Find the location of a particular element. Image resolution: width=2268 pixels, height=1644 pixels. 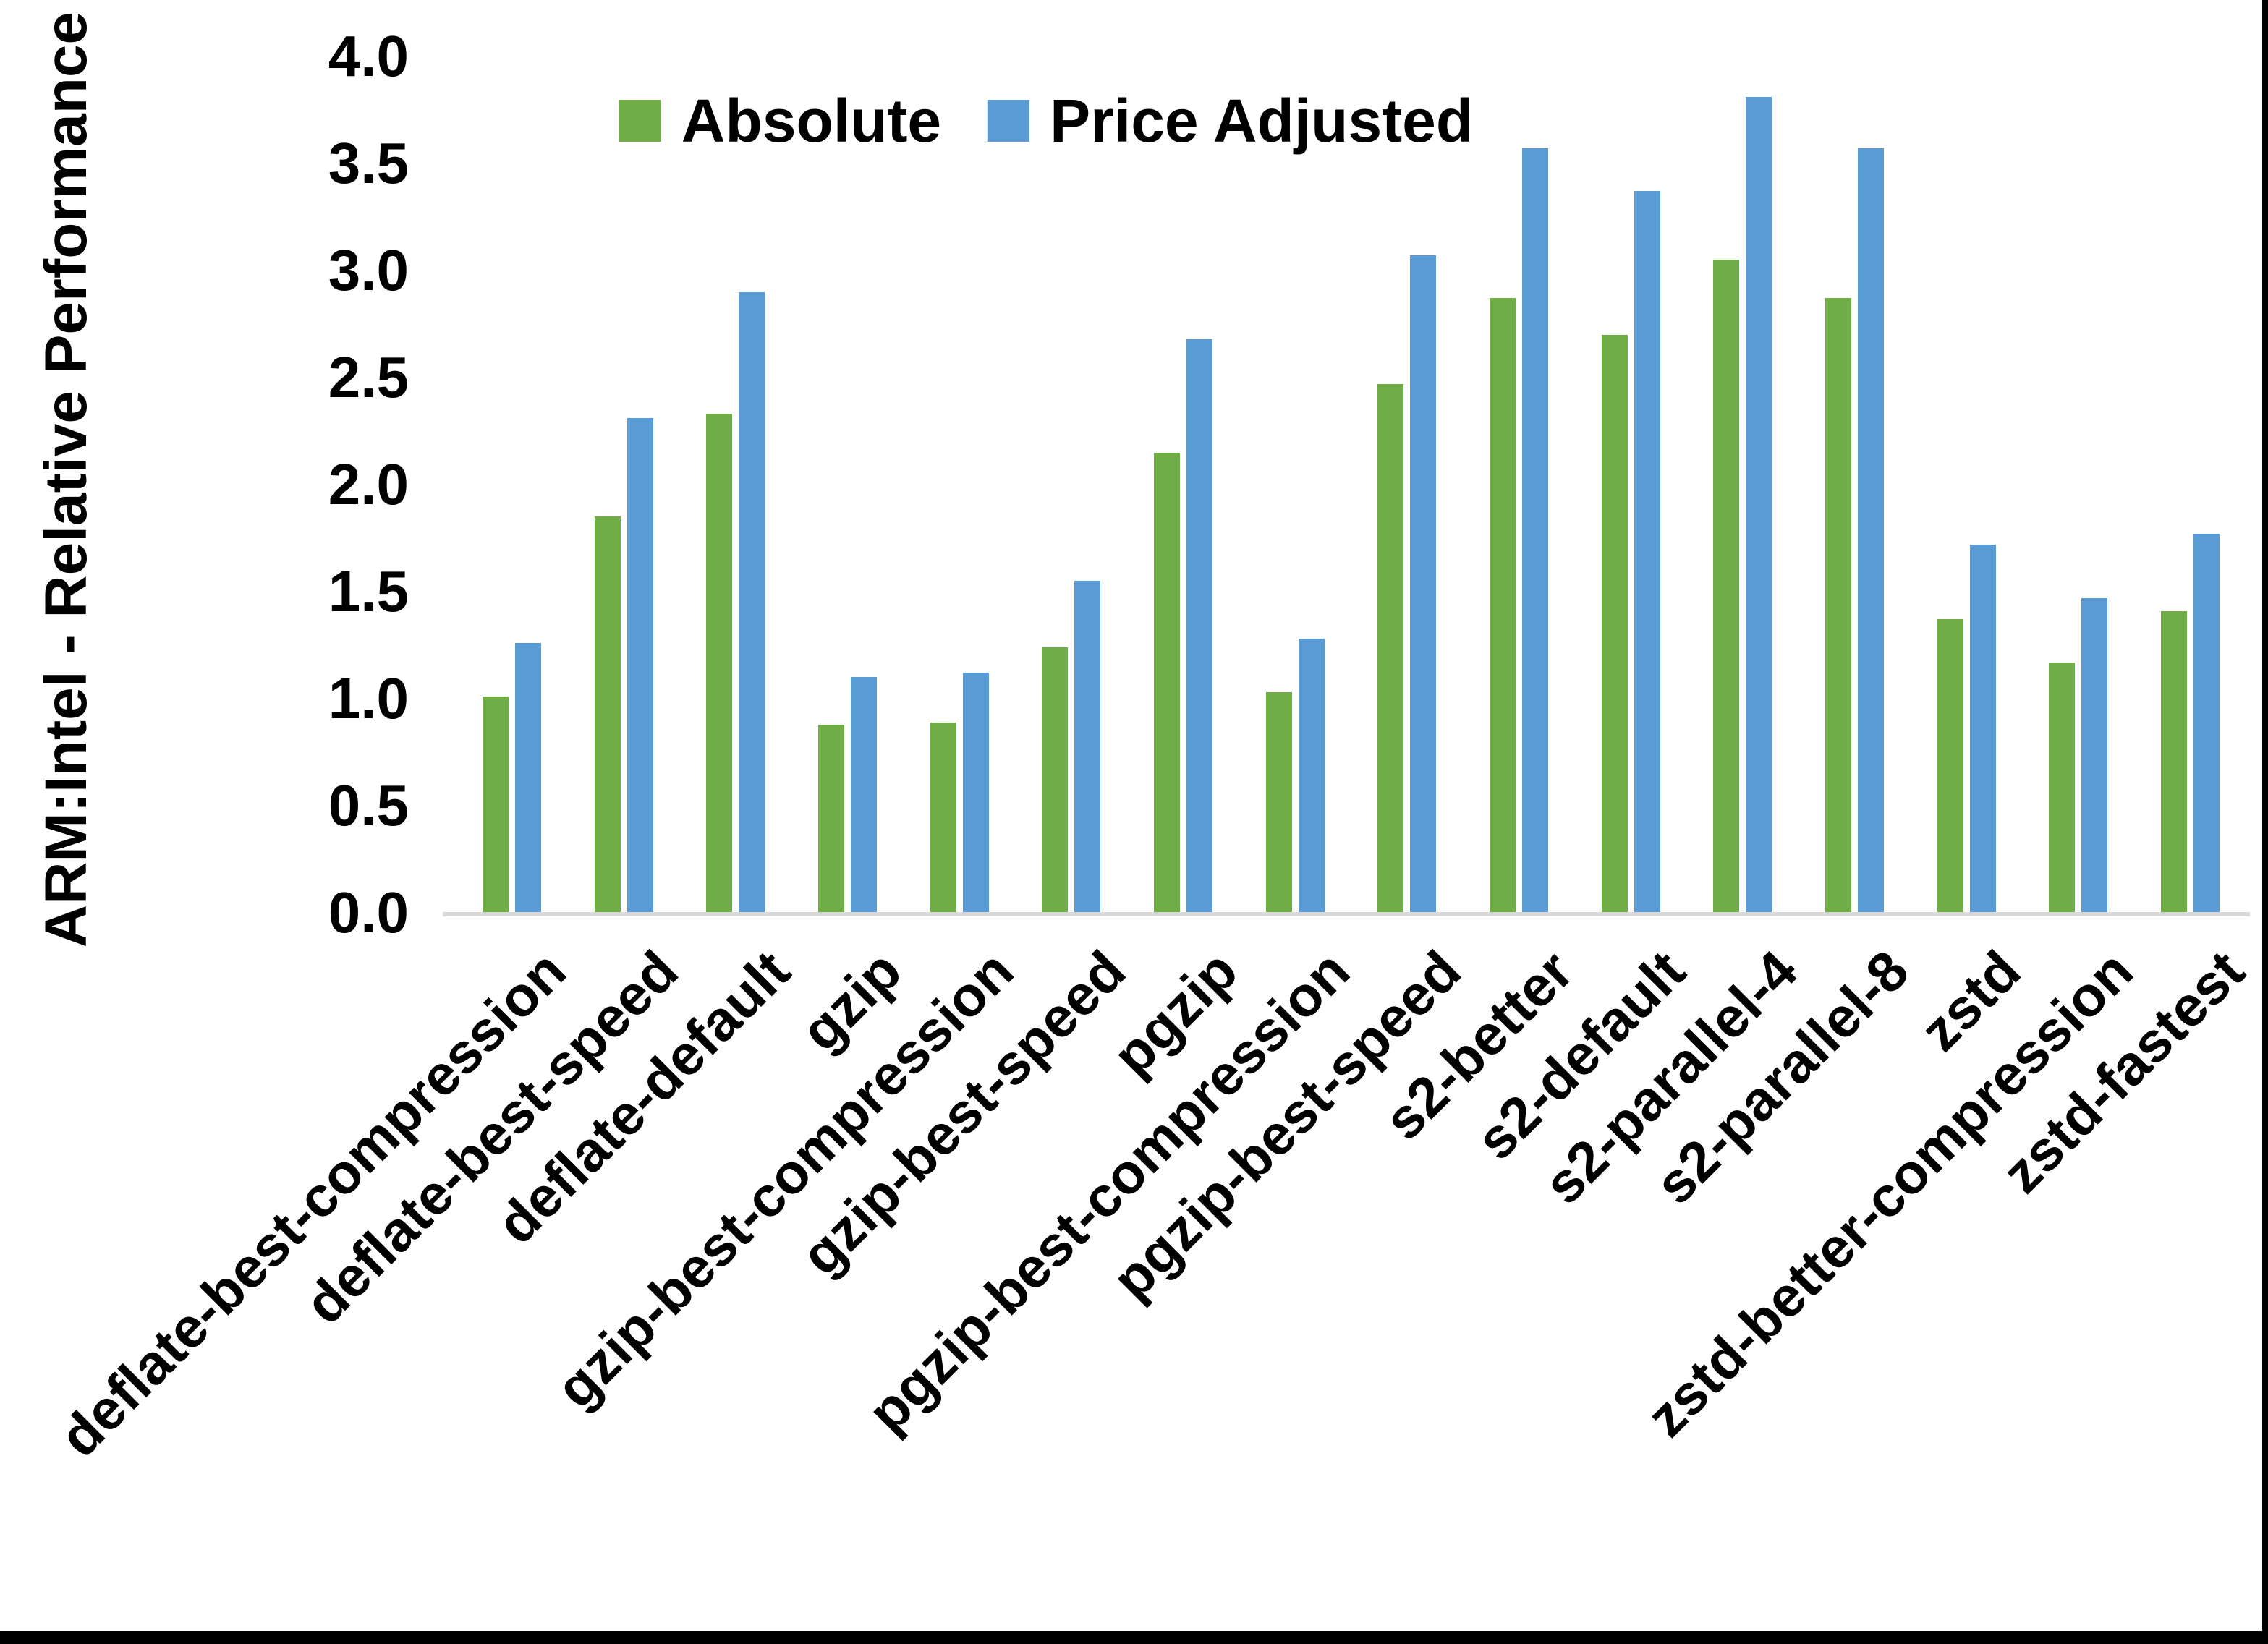

legend: Absolute Price Adjusted is located at coordinates (1046, 120).